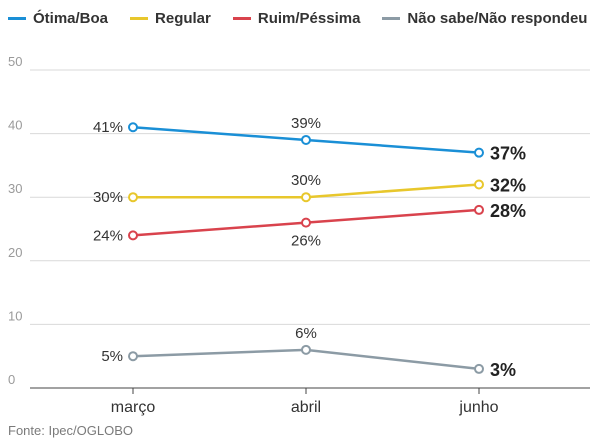 The image size is (600, 448). What do you see at coordinates (306, 333) in the screenshot?
I see `data-label: 6%` at bounding box center [306, 333].